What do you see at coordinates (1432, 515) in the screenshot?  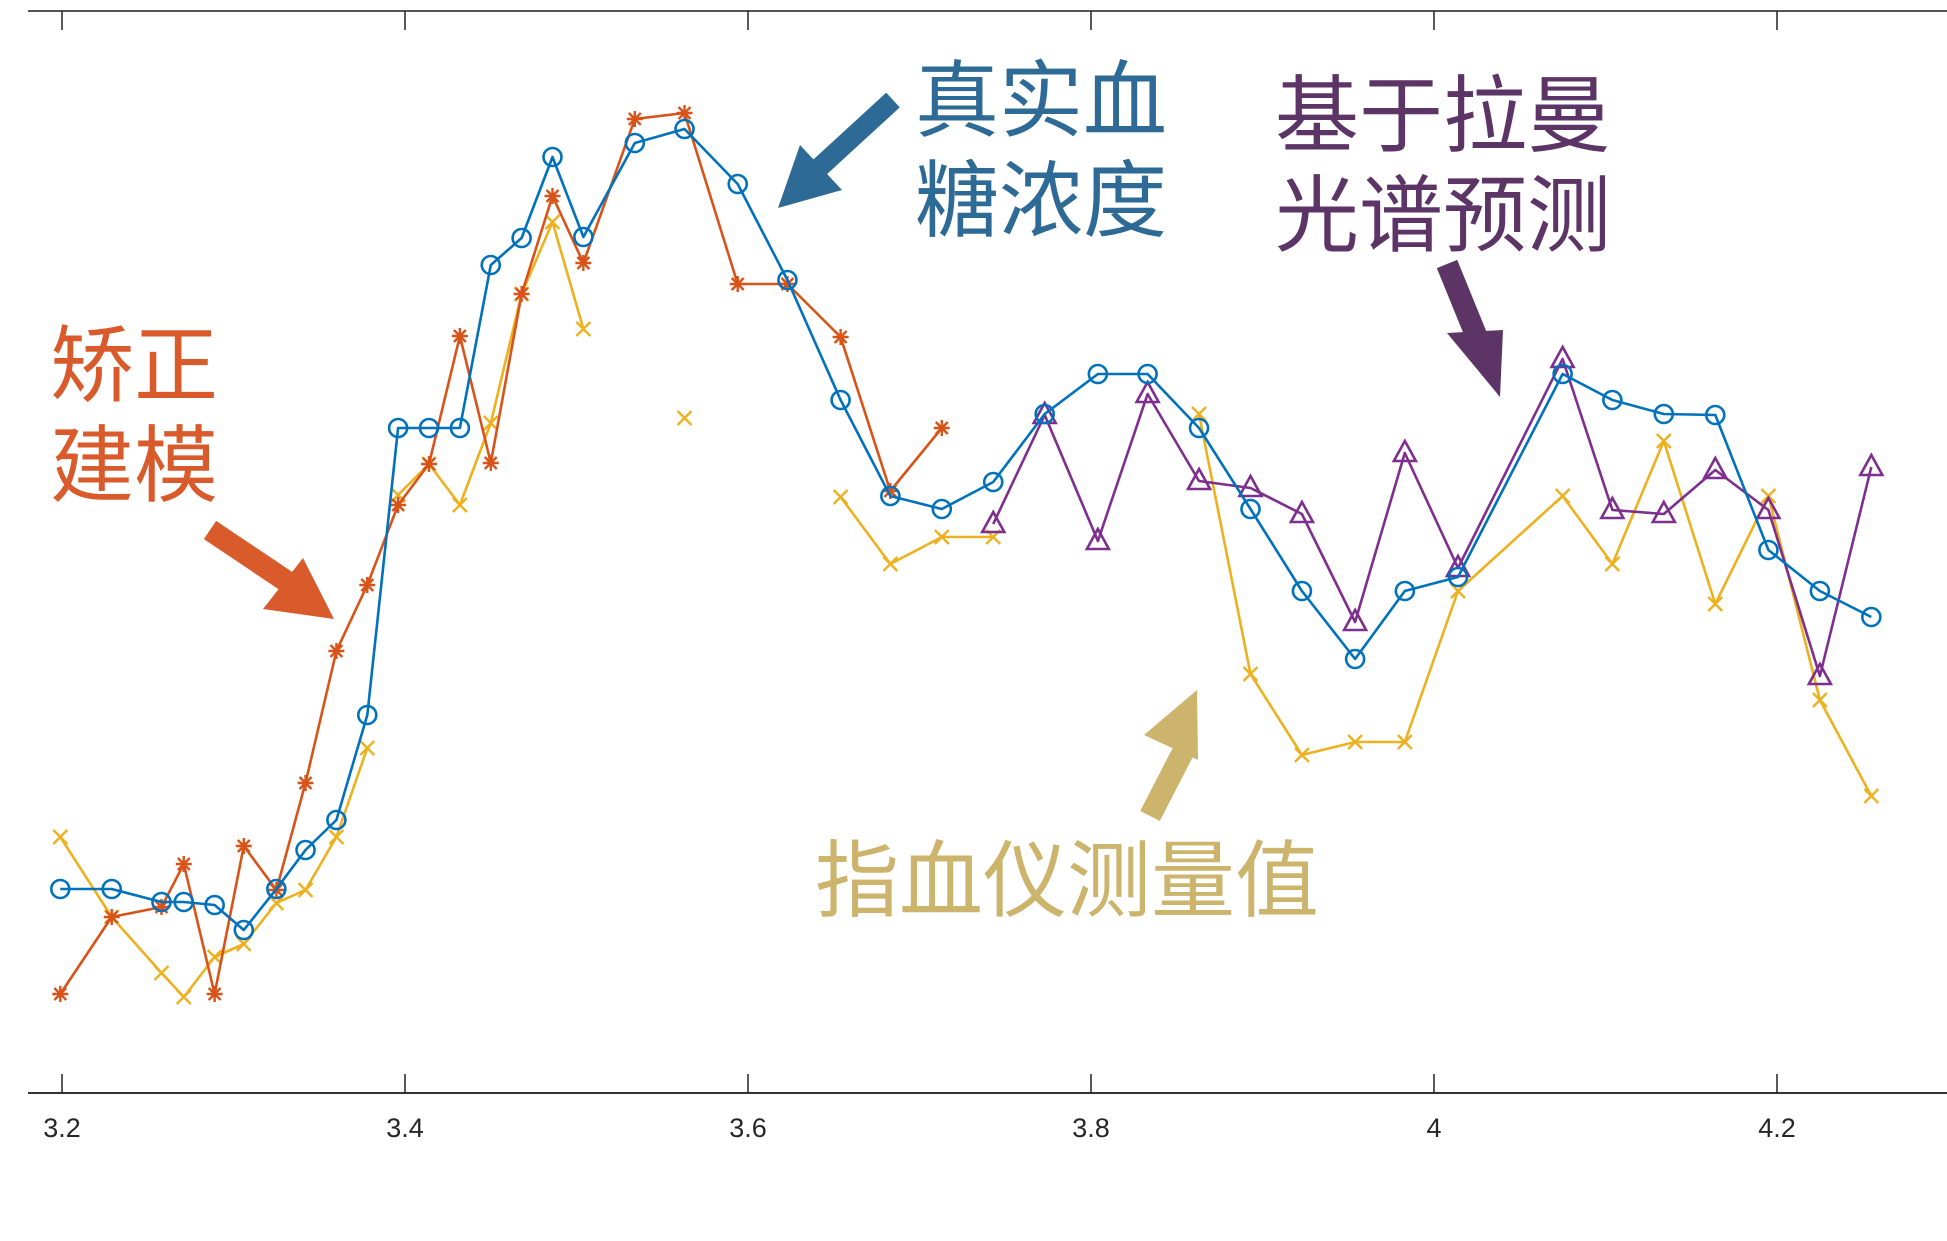 I see `series-raman` at bounding box center [1432, 515].